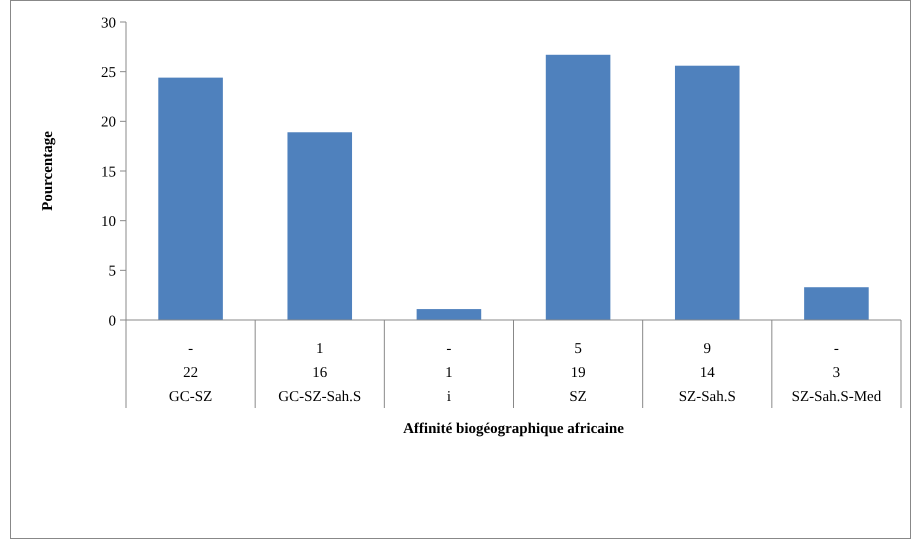  What do you see at coordinates (108, 23) in the screenshot?
I see `y-tick-label: 30` at bounding box center [108, 23].